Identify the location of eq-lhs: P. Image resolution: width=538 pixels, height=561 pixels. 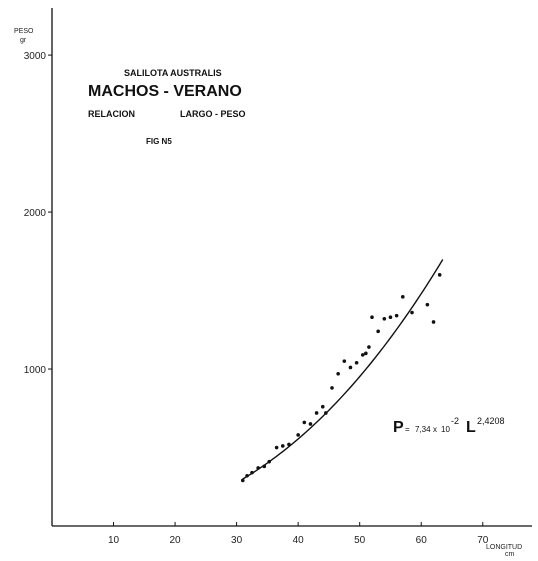
(398, 427).